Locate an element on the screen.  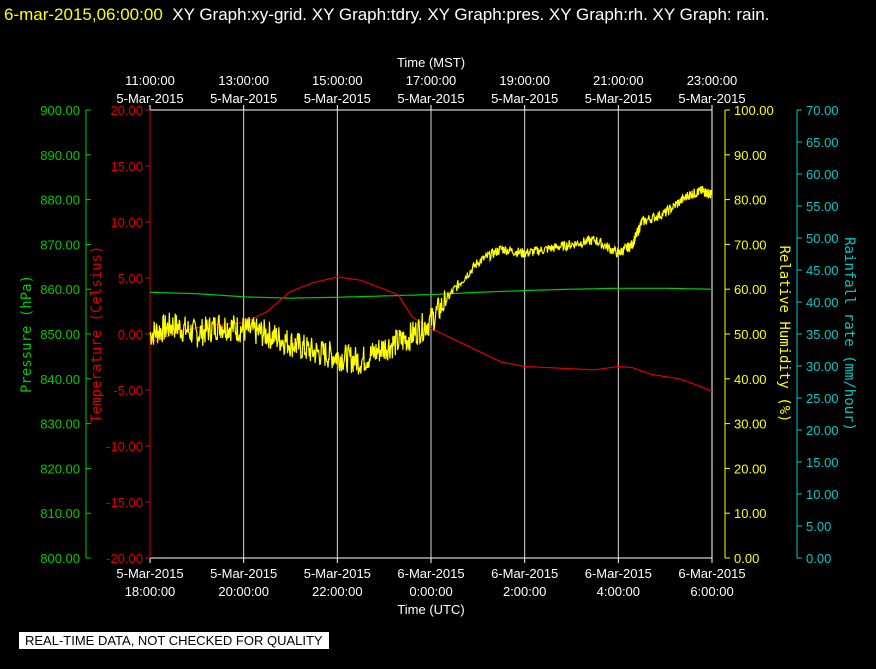
bottom-tick-time: 22:00:00 is located at coordinates (337, 591).